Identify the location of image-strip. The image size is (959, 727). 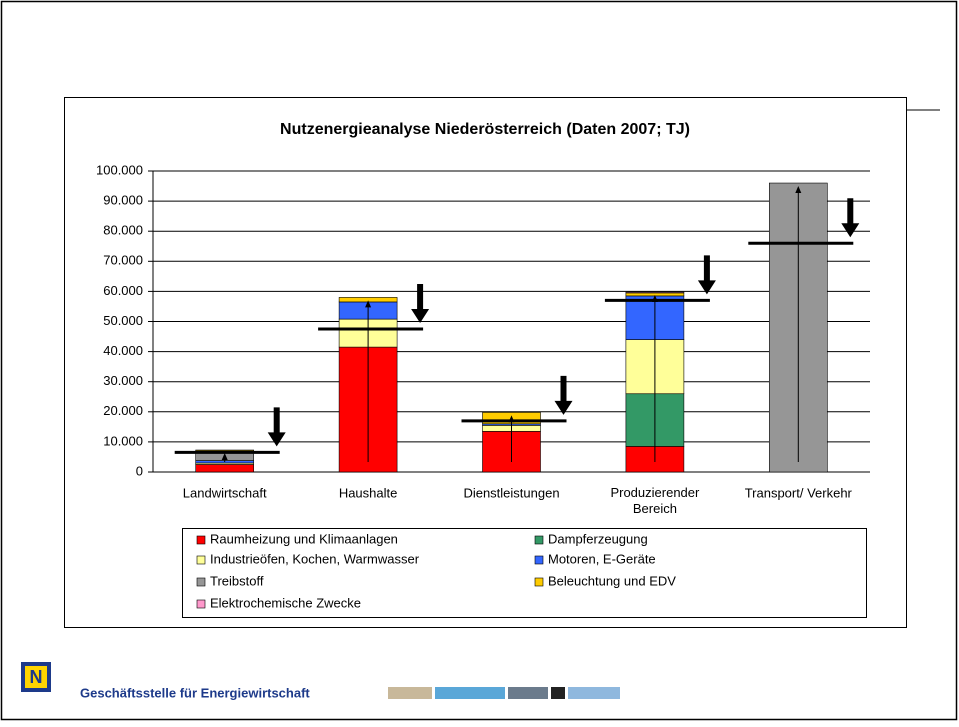
(504, 693).